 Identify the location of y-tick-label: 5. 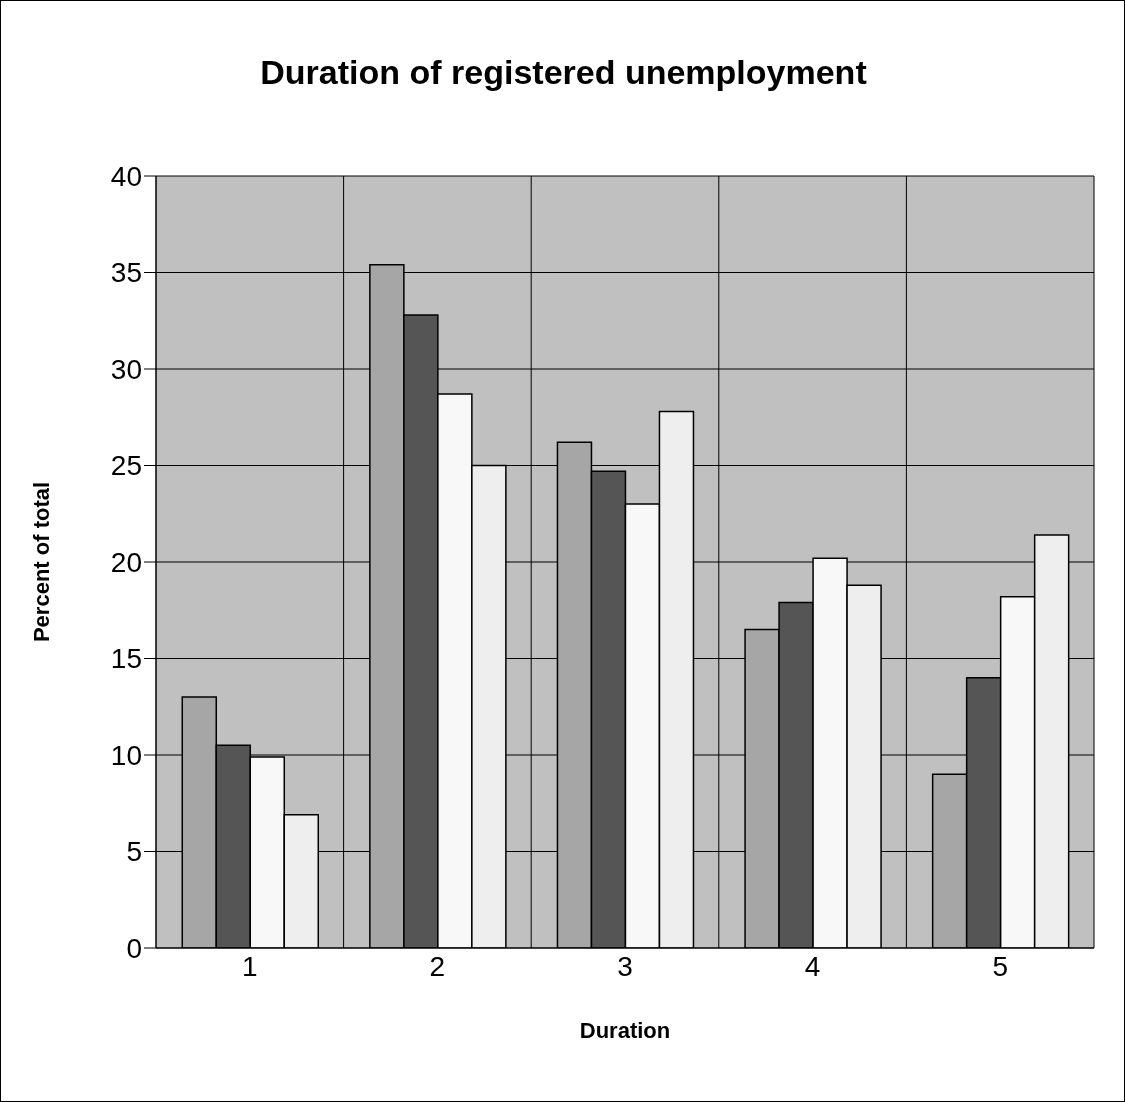
(134, 852).